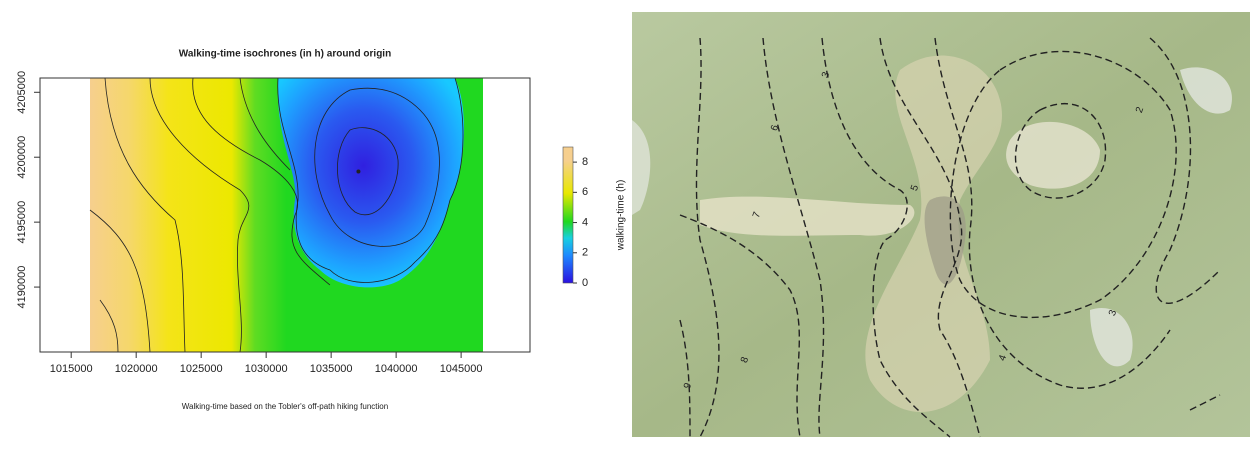 Image resolution: width=1250 pixels, height=455 pixels. I want to click on x-tick-label: 1020000, so click(136, 369).